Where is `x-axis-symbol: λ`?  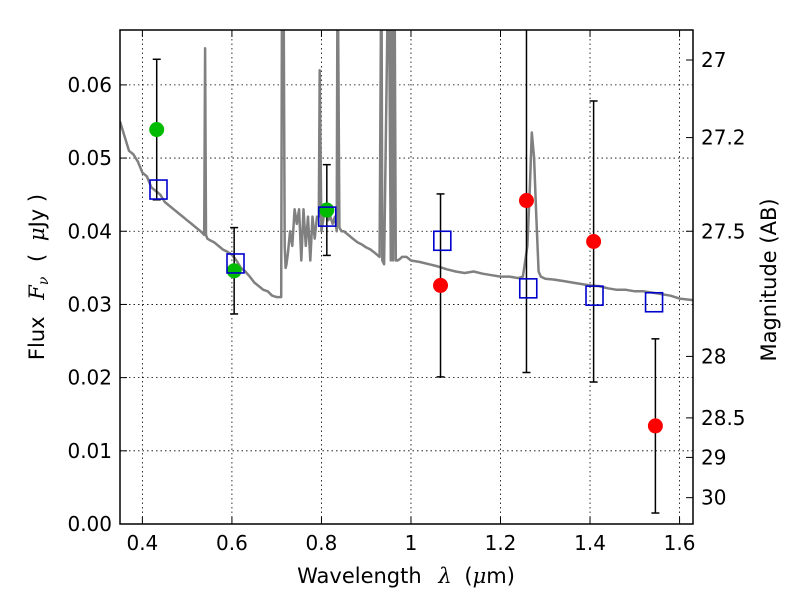
x-axis-symbol: λ is located at coordinates (444, 576).